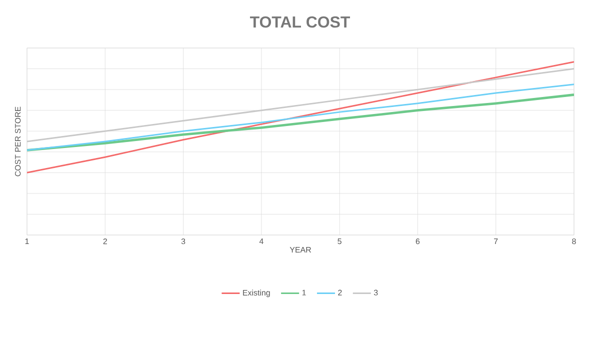 Image resolution: width=601 pixels, height=338 pixels. Describe the element at coordinates (300, 22) in the screenshot. I see `chart-title: TOTAL COST` at that location.